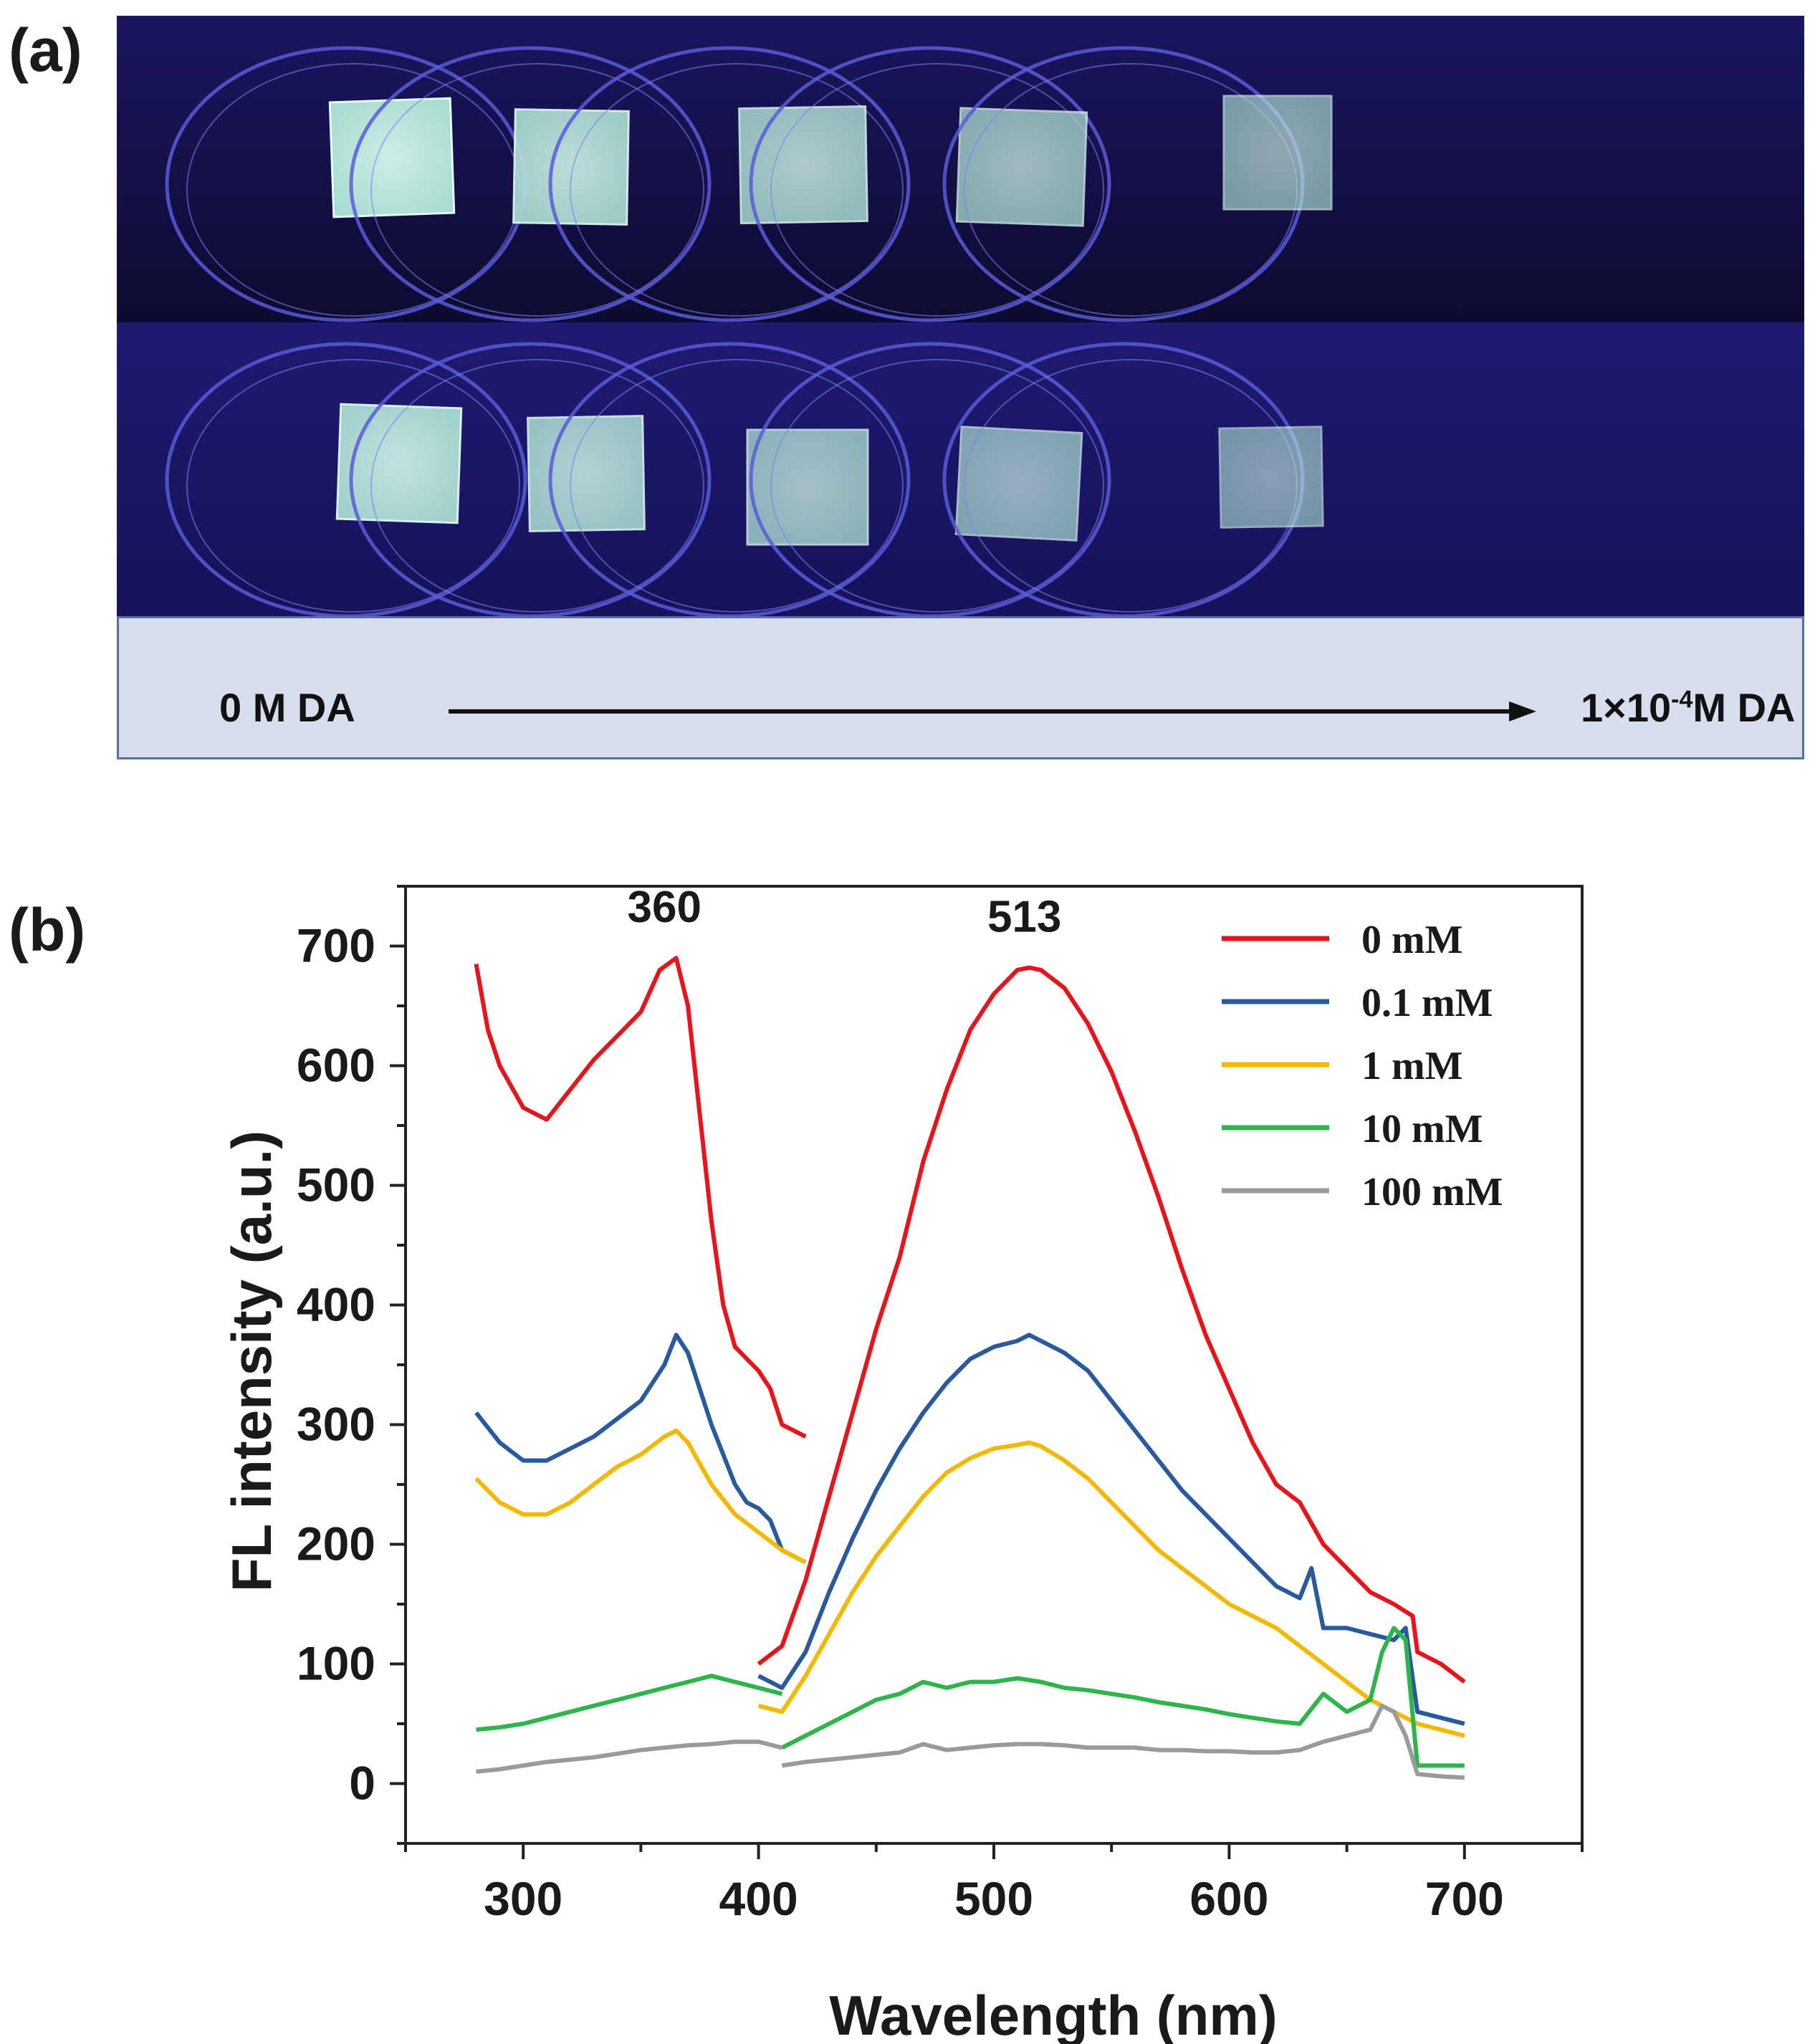 This screenshot has height=2044, width=1815. I want to click on y-tick-label: 300, so click(336, 1424).